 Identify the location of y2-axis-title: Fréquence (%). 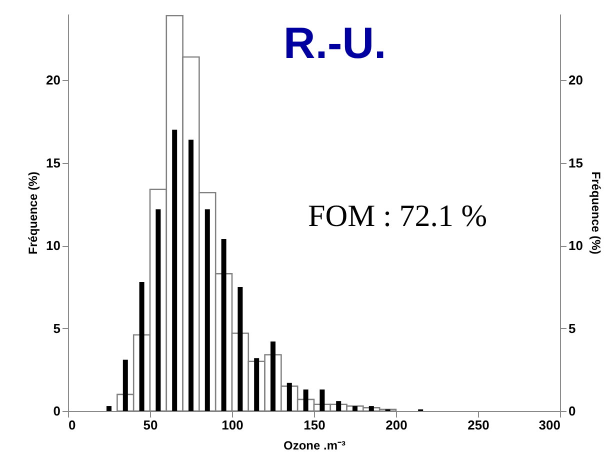
(595, 213).